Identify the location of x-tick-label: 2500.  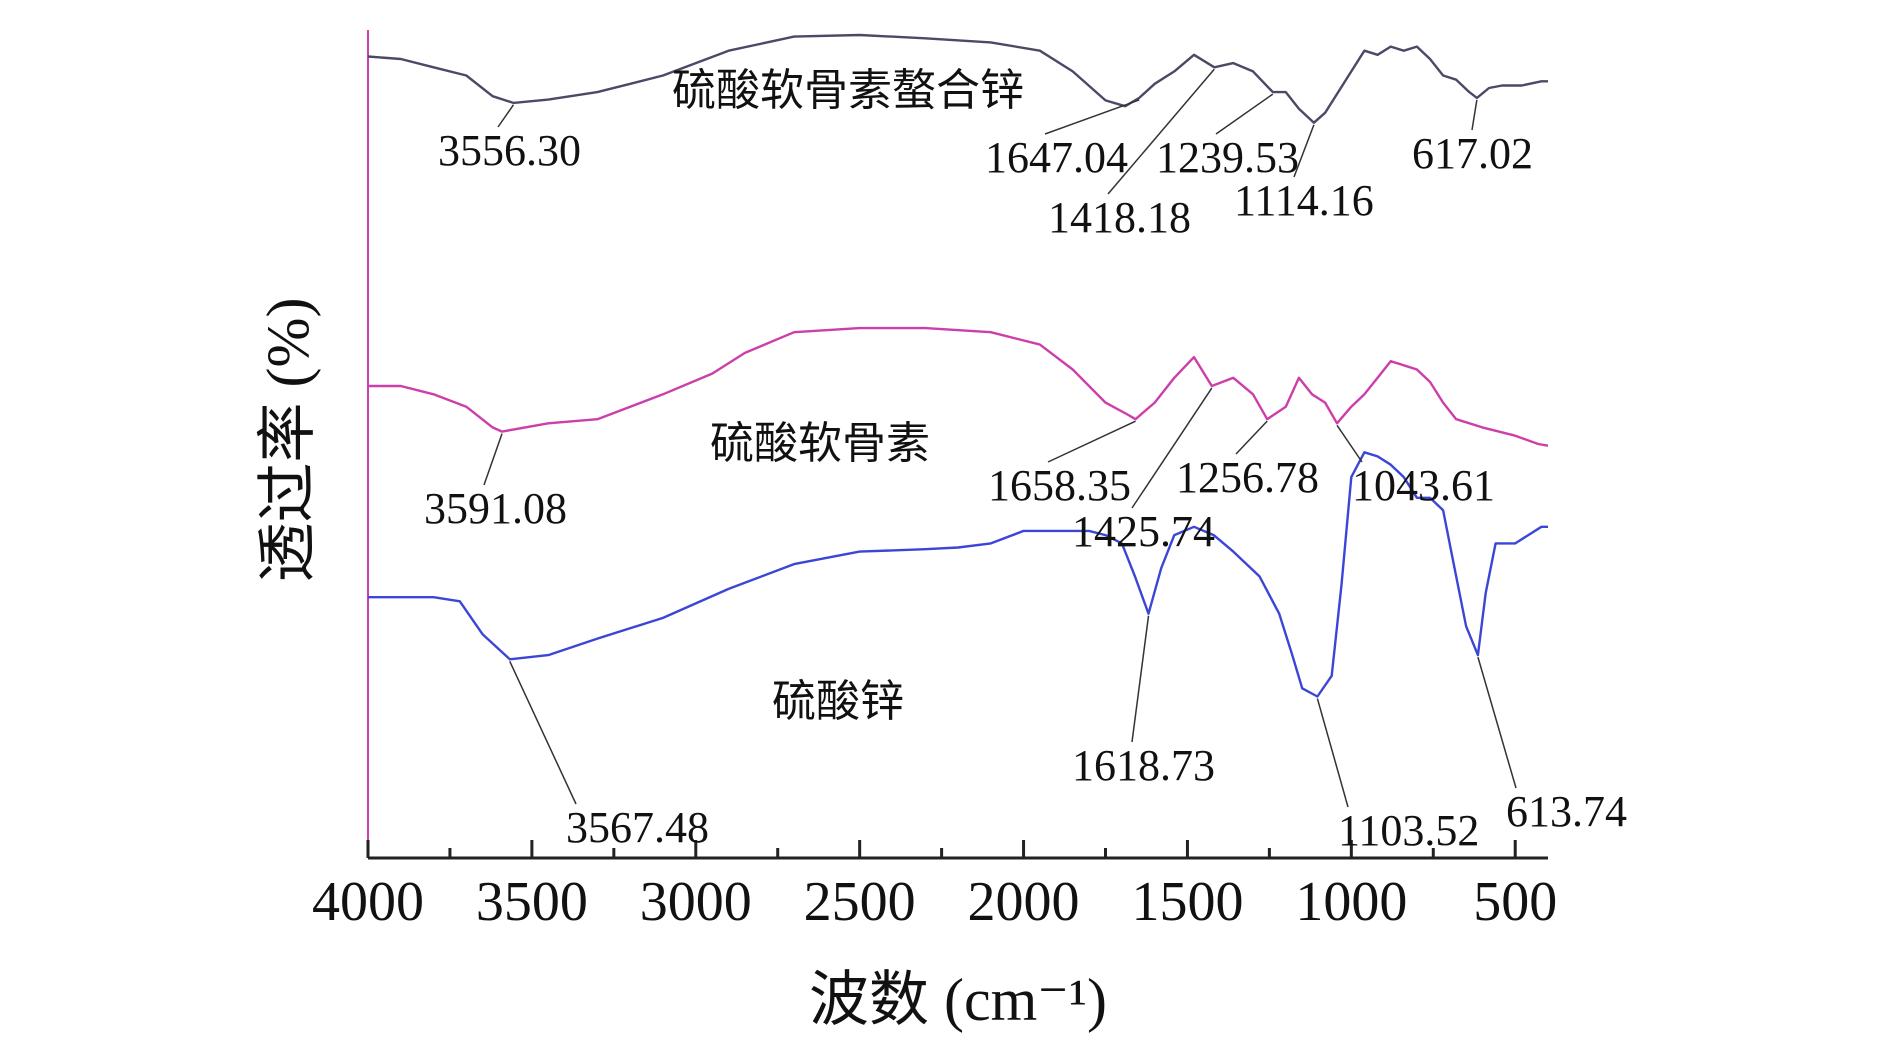
(860, 902).